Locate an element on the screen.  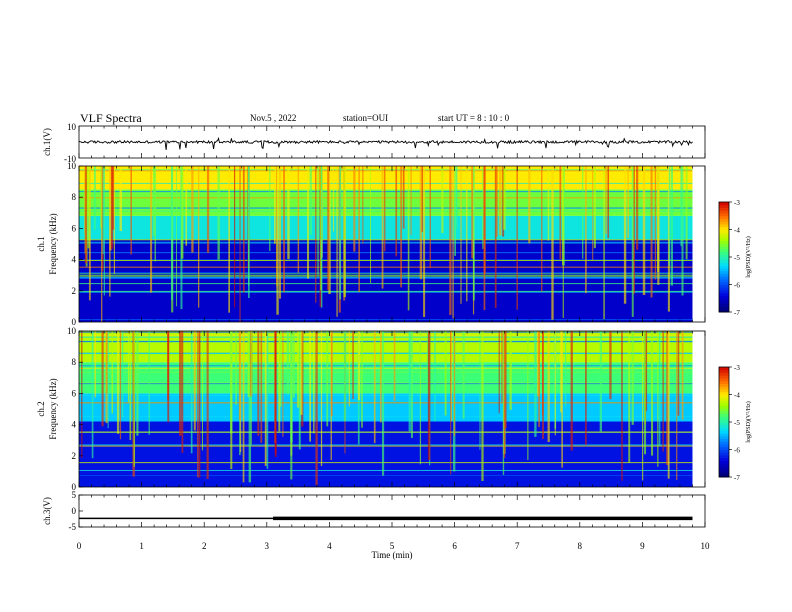
ch3-ytick-label: -5 is located at coordinates (73, 527).